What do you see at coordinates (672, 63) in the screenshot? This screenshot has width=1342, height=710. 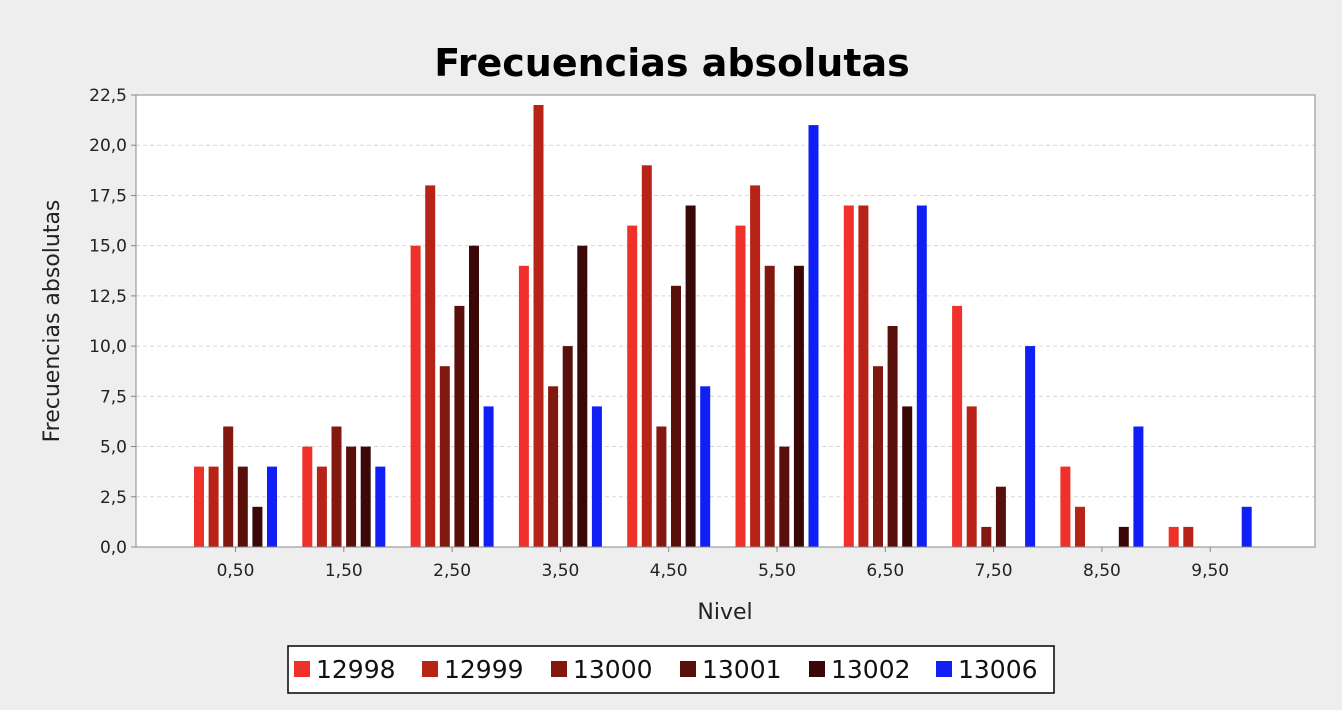 I see `chart-title: Frecuencias absolutas` at bounding box center [672, 63].